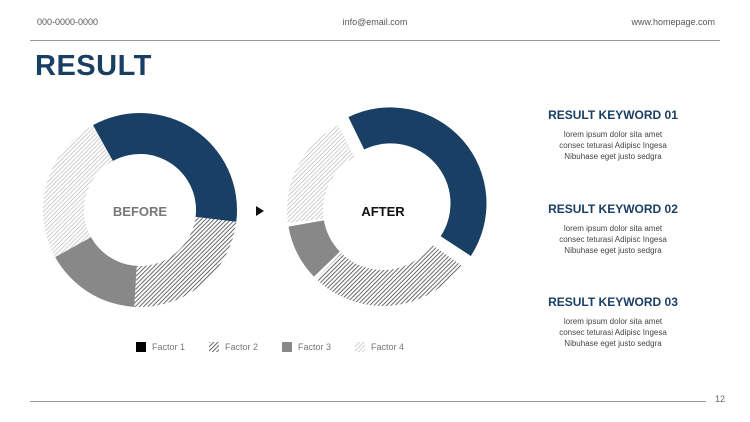  Describe the element at coordinates (93, 66) in the screenshot. I see `page-title: RESULT` at that location.